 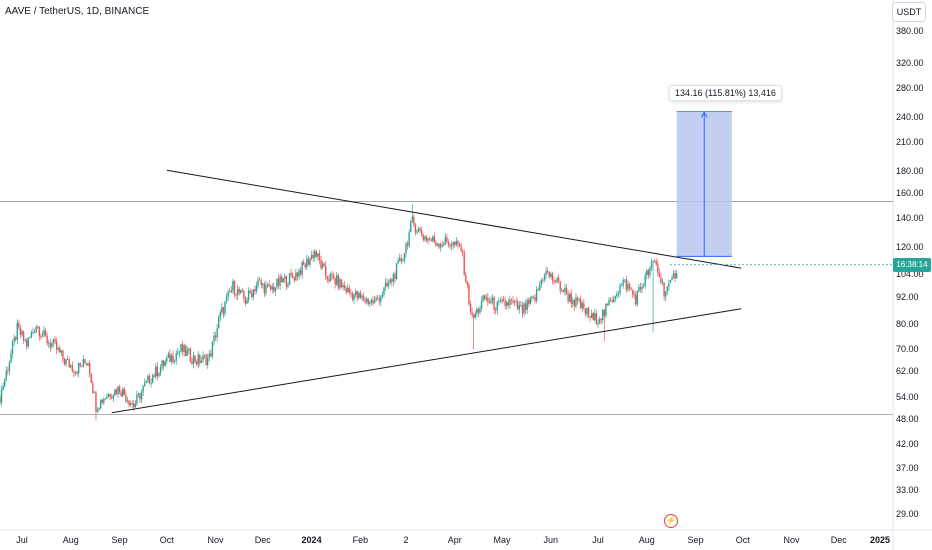 I want to click on measure-label: 134.16 (115.81%) 13,416, so click(x=725, y=93).